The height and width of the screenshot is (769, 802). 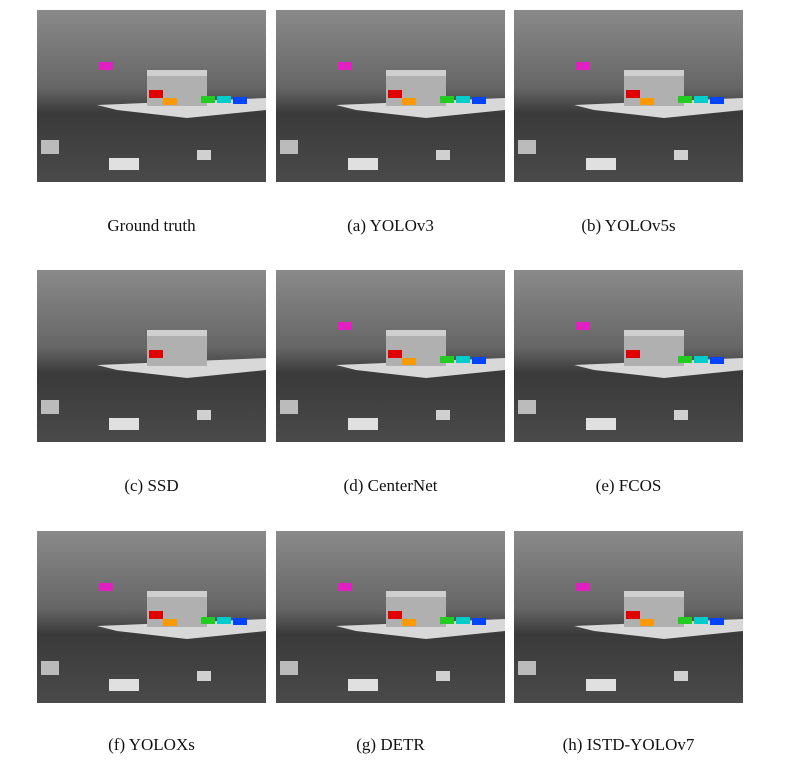 What do you see at coordinates (390, 744) in the screenshot?
I see `caption: (g) DETR` at bounding box center [390, 744].